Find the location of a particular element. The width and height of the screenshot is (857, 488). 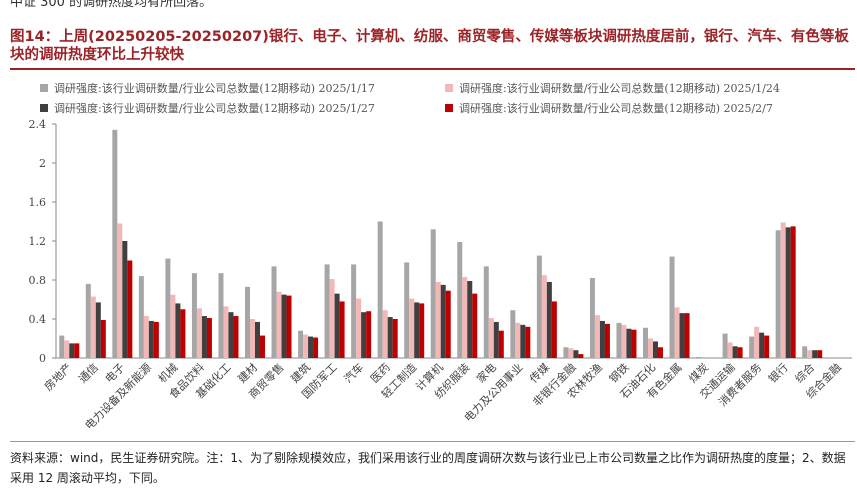

legend-item: 调研强度:该行业调研数量/行业公司总数量(12期移动) 2025/1/27 is located at coordinates (242, 108).